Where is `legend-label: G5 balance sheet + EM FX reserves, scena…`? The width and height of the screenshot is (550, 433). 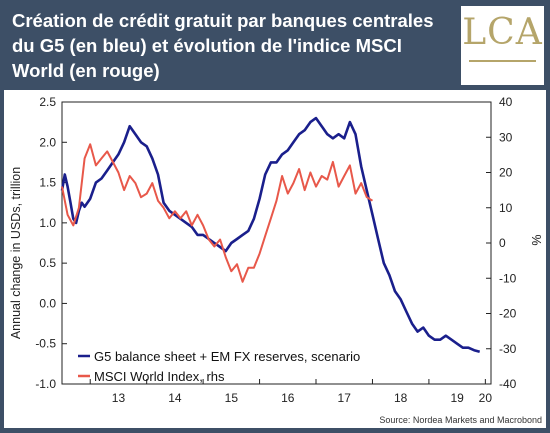
legend-label: G5 balance sheet + EM FX reserves, scena… is located at coordinates (227, 356).